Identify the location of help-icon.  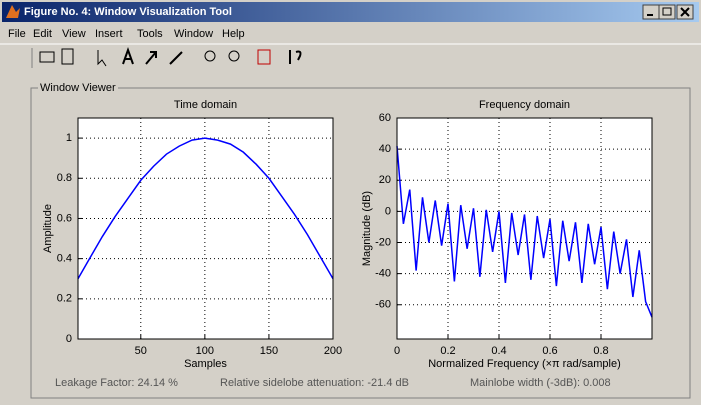
(295, 57).